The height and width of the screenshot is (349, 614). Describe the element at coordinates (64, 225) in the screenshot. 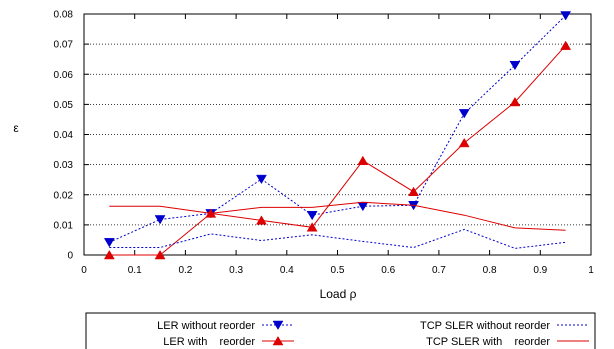

I see `y-tick-label: 0.01` at that location.